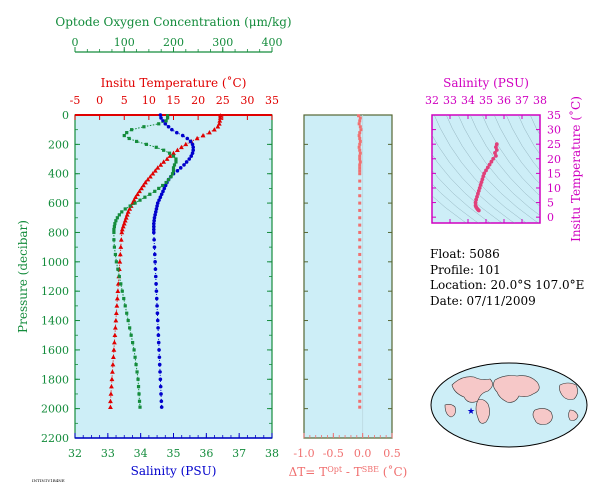  Describe the element at coordinates (303, 453) in the screenshot. I see `delta-tick-label: -1.0` at that location.